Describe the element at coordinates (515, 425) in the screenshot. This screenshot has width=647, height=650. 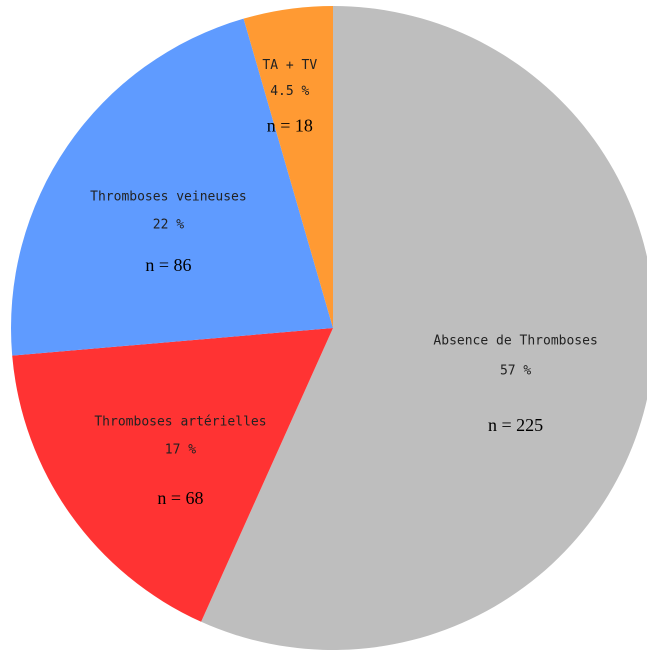
I see `count-label: n = 225` at that location.